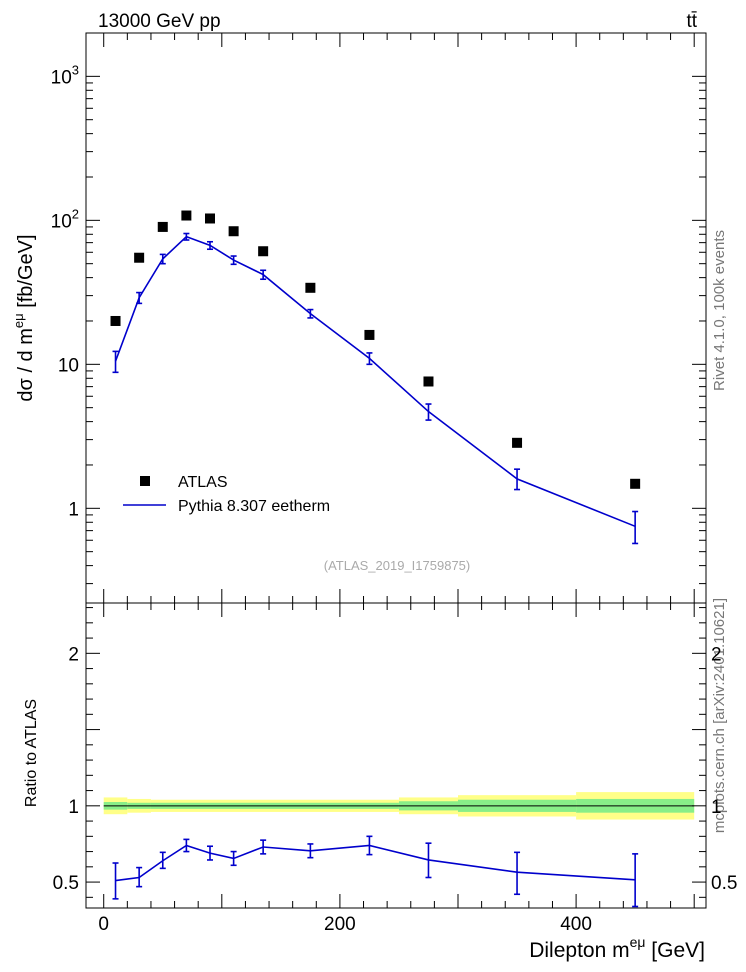  I want to click on header-final-state-label: tt̄, so click(691, 21).